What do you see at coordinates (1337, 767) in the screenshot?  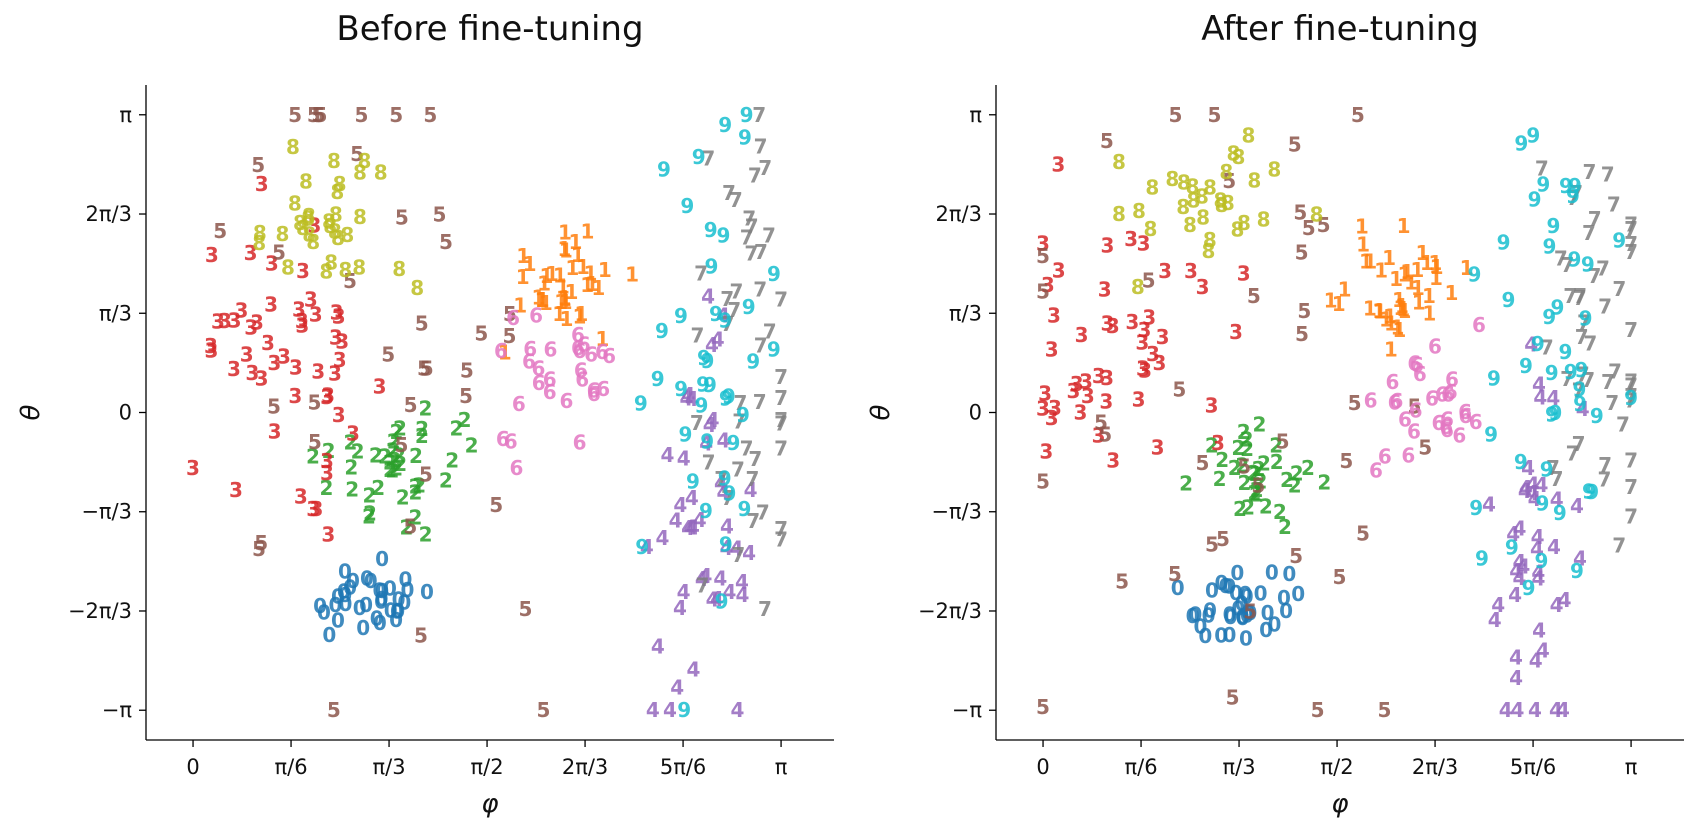 I see `x-tick-label: π/2` at bounding box center [1337, 767].